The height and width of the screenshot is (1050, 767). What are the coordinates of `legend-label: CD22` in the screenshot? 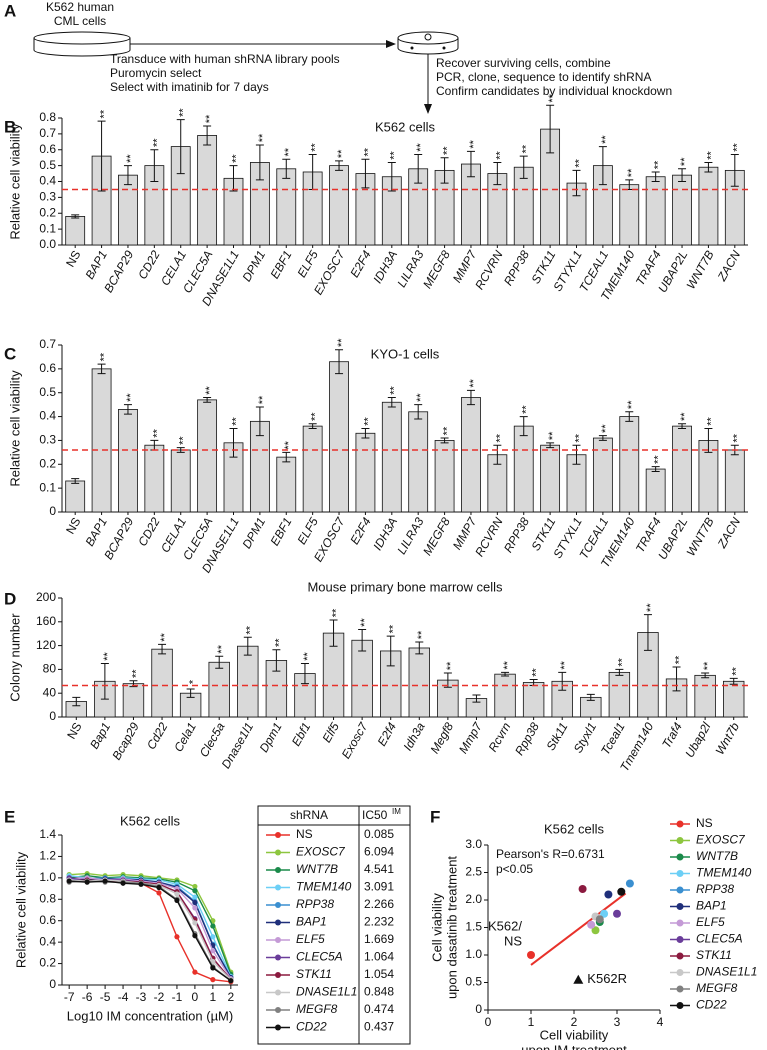 It's located at (311, 1027).